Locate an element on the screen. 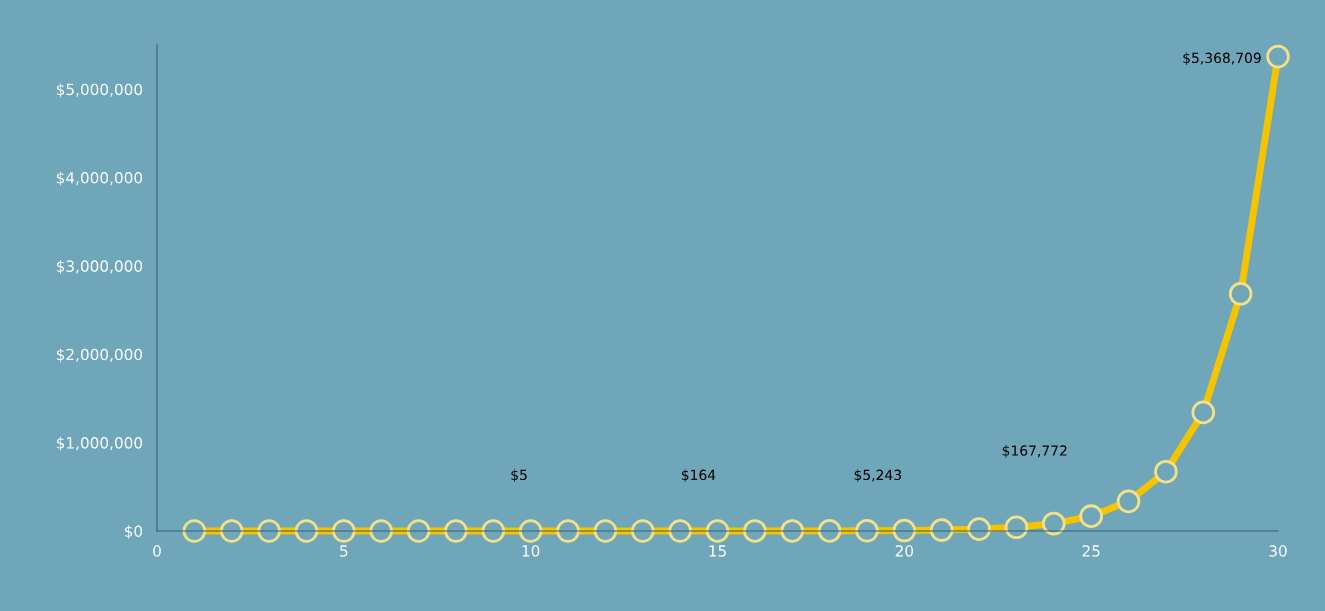 The height and width of the screenshot is (611, 1325). y-tick-label: $2,000,000 is located at coordinates (99, 355).